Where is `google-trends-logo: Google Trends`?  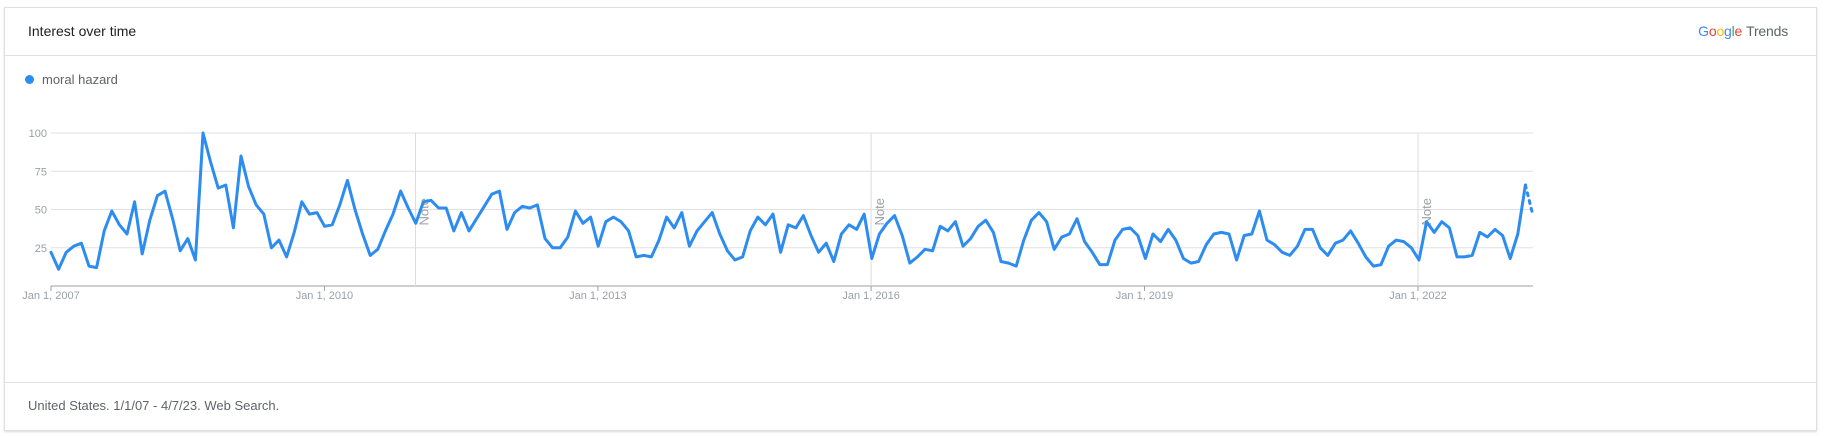 google-trends-logo: Google Trends is located at coordinates (1743, 31).